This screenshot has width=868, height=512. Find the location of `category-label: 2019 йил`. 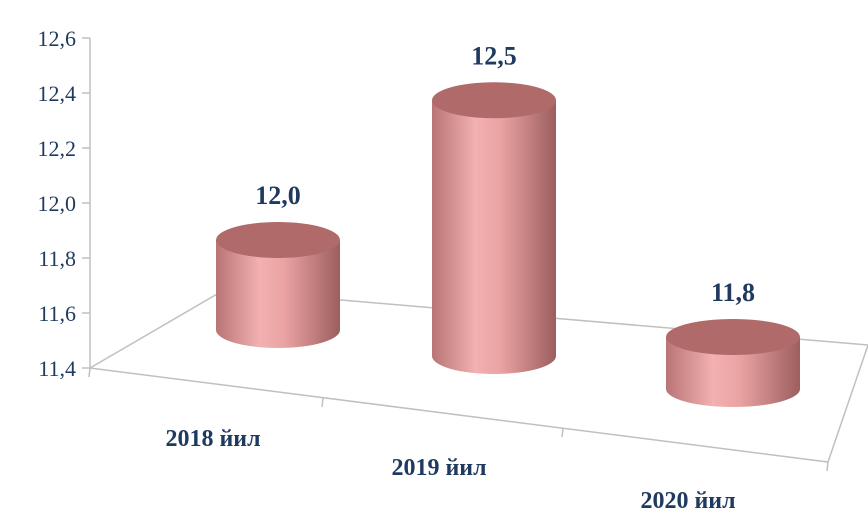

category-label: 2019 йил is located at coordinates (438, 468).